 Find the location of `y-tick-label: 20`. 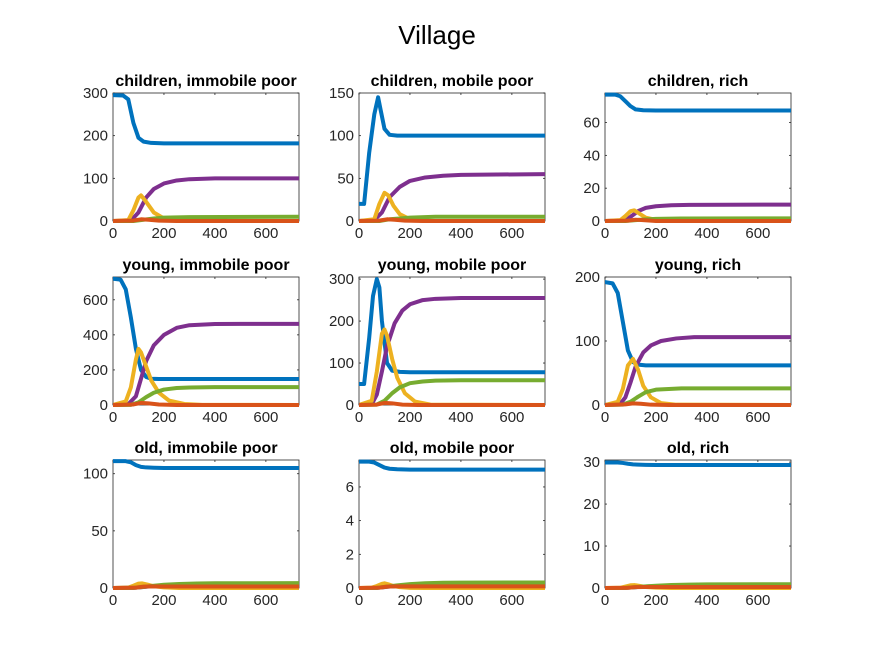

y-tick-label: 20 is located at coordinates (591, 504).